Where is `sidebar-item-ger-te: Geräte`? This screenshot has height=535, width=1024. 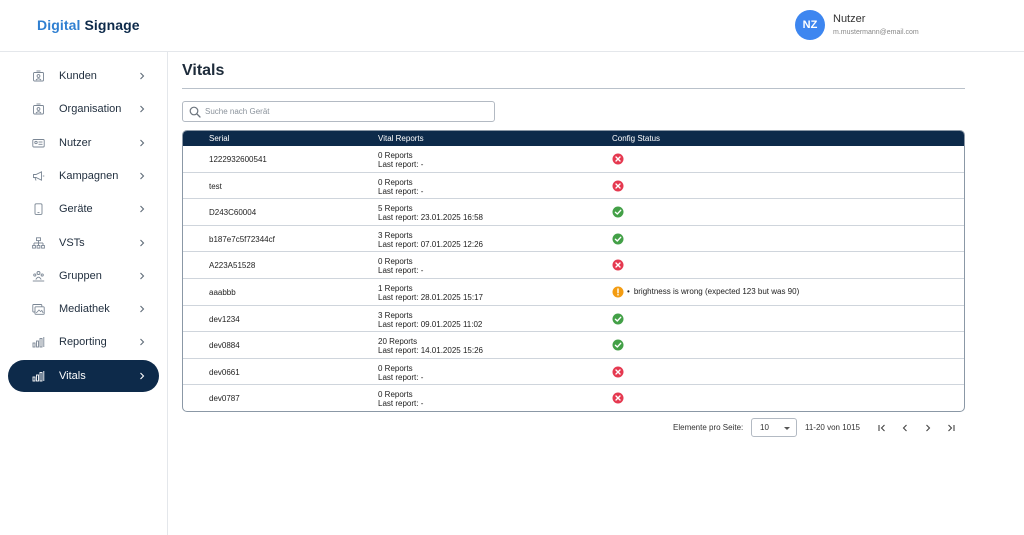 sidebar-item-ger-te: Geräte is located at coordinates (83, 209).